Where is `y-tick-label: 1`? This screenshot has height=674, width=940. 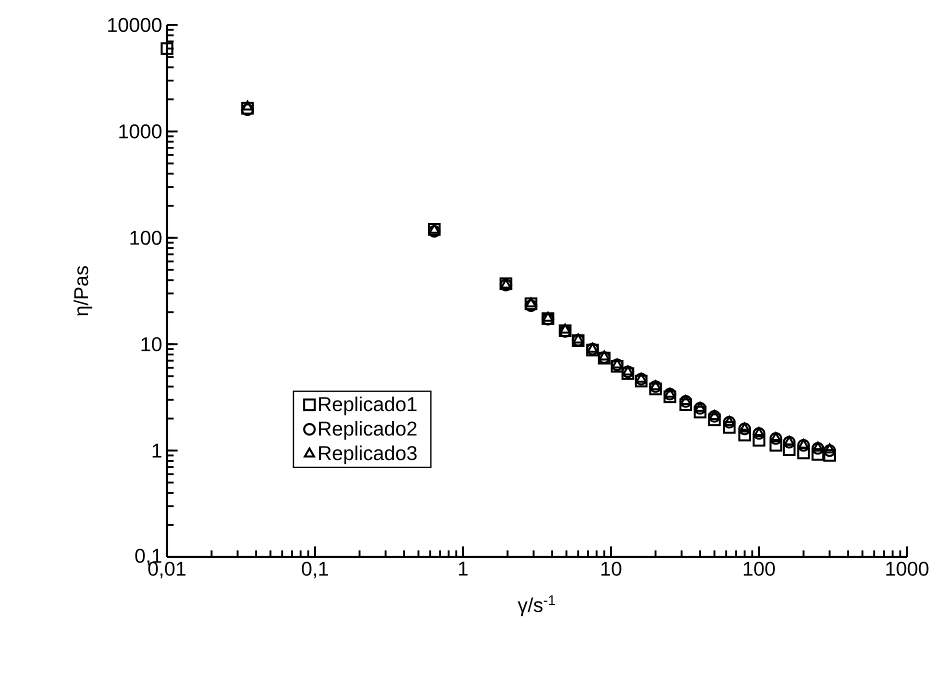 y-tick-label: 1 is located at coordinates (157, 451).